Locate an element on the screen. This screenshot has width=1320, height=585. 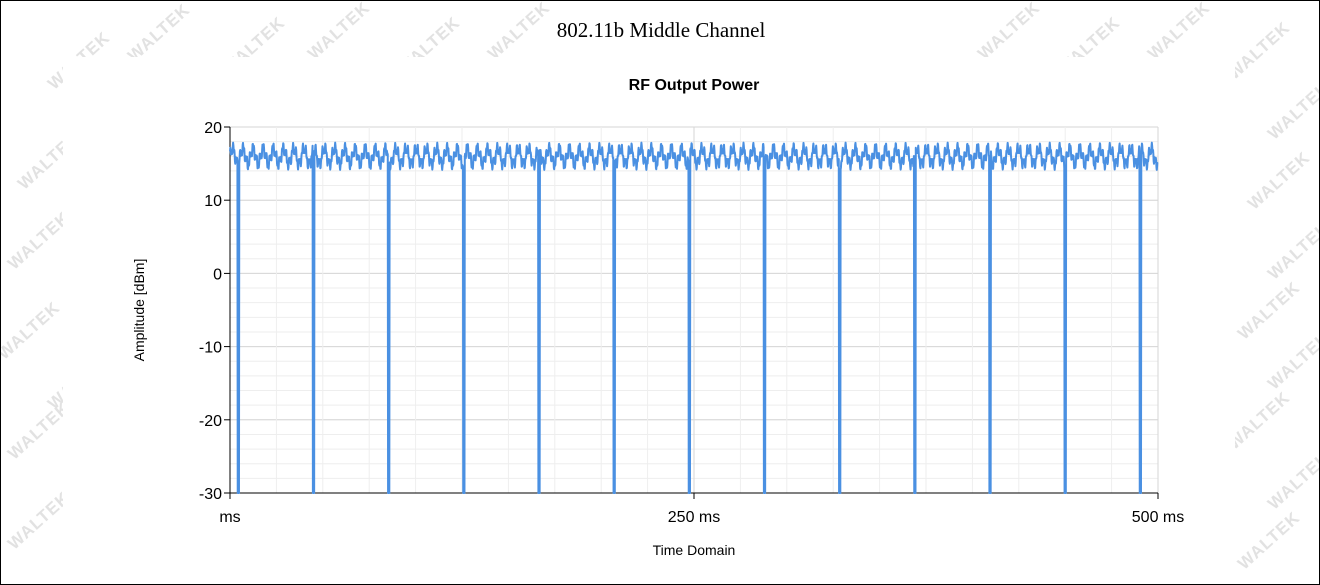
chart-title: RF Output Power is located at coordinates (694, 85).